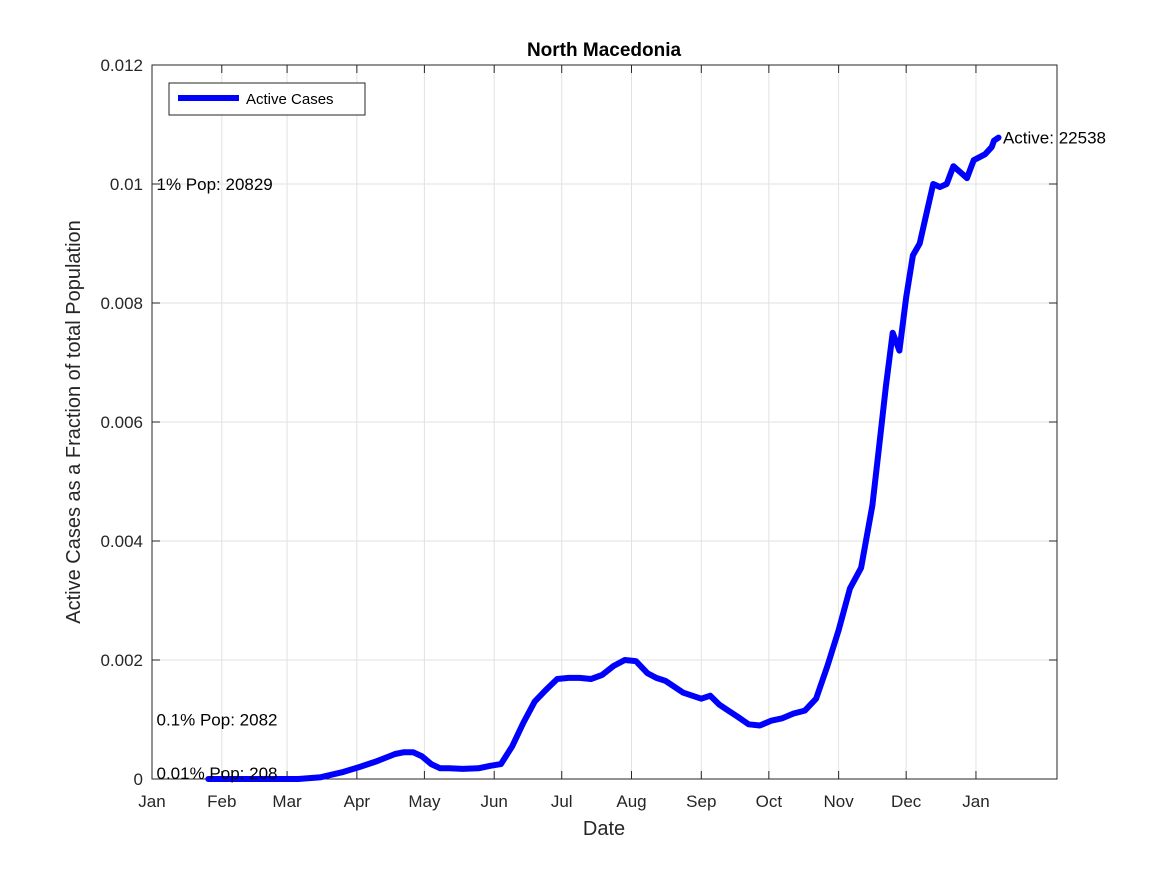 The image size is (1167, 875). What do you see at coordinates (138, 779) in the screenshot?
I see `y-tick-label: 0` at bounding box center [138, 779].